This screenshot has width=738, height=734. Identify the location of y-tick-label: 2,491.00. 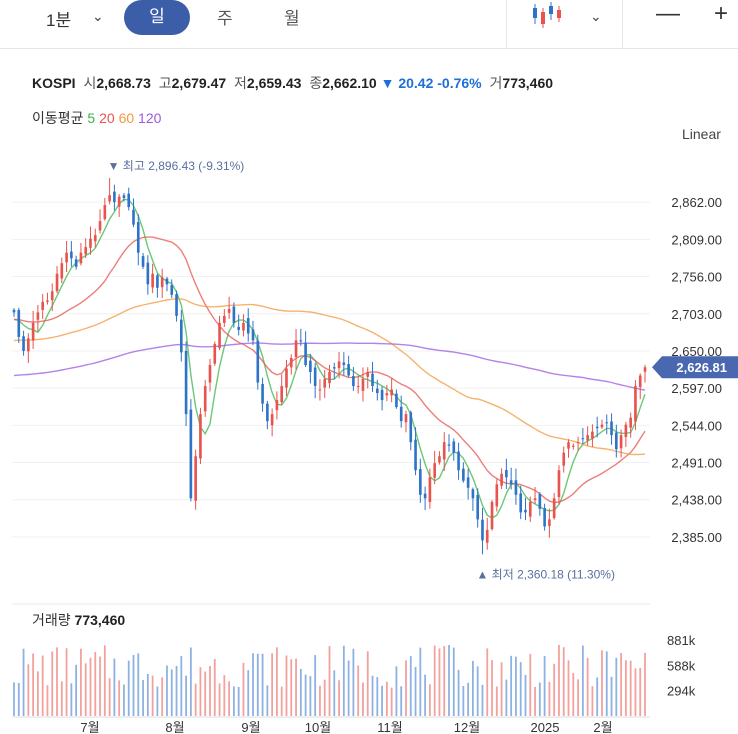
(696, 463).